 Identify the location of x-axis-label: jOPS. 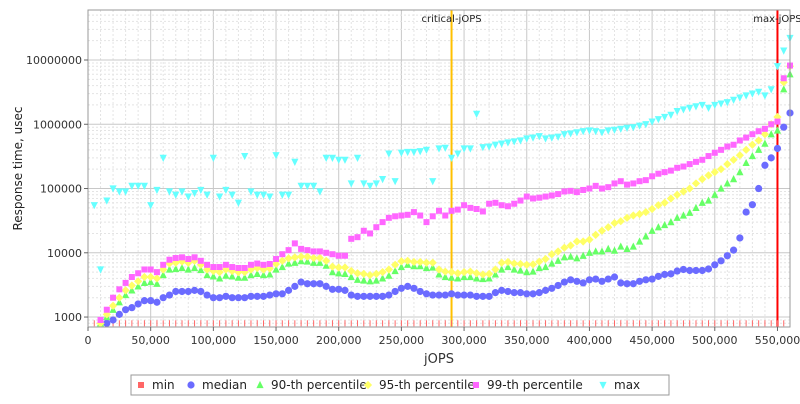
(438, 359).